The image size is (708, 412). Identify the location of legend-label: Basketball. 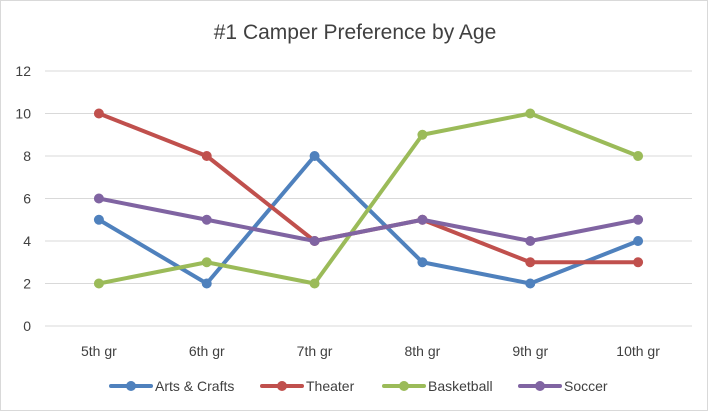
(460, 386).